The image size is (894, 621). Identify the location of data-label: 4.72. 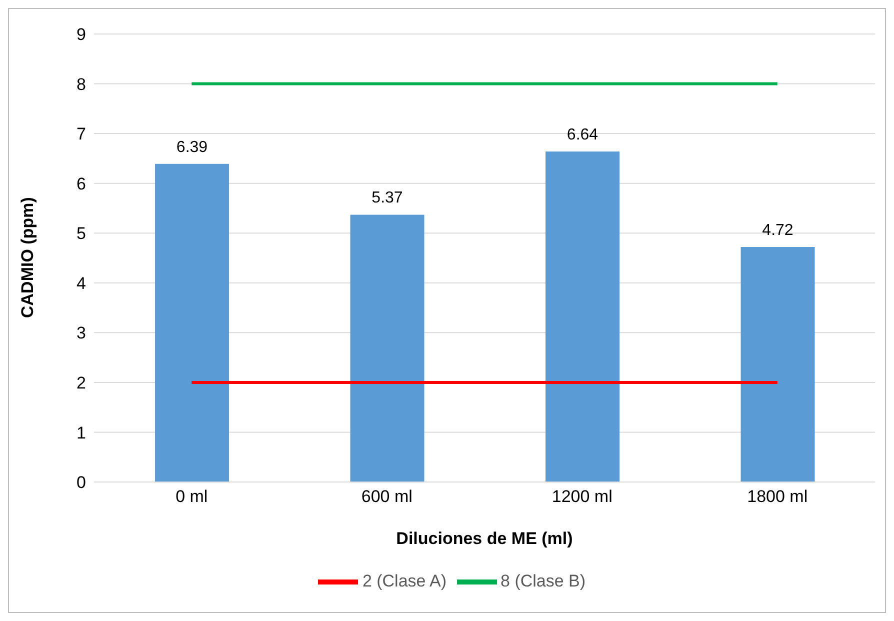
(778, 231).